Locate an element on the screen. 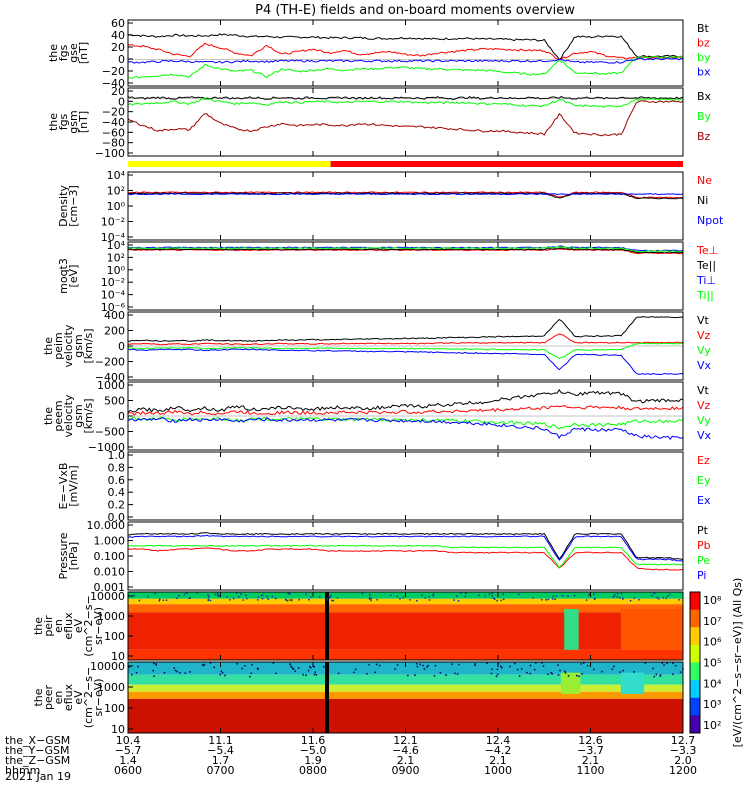 The width and height of the screenshot is (750, 800). series-line-bz is located at coordinates (405, 51).